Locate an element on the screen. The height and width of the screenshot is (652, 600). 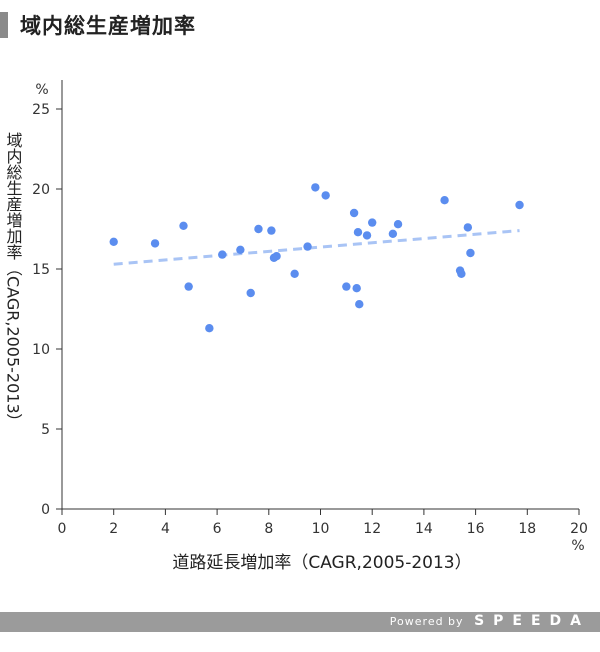
x-tick-label: 2 is located at coordinates (113, 529).